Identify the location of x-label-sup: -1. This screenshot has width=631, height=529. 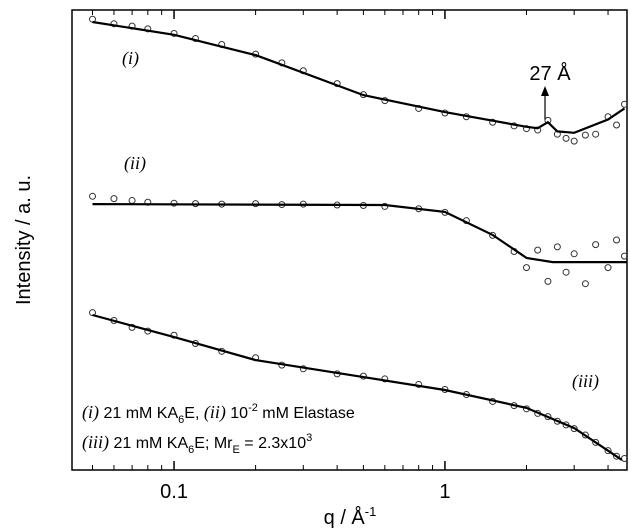
(371, 511).